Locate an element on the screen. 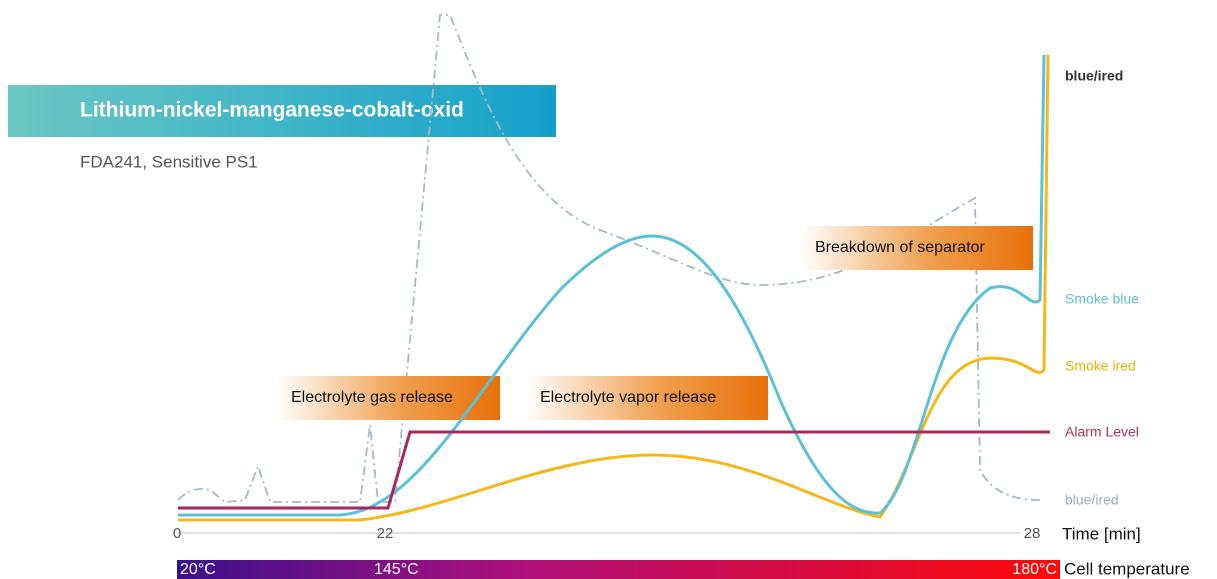 This screenshot has width=1217, height=579. curve-label: Smoke ired is located at coordinates (1100, 366).